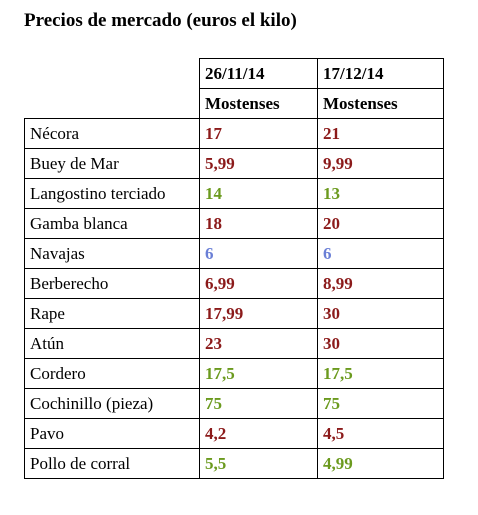 Image resolution: width=478 pixels, height=515 pixels. What do you see at coordinates (112, 163) in the screenshot?
I see `product-name: Buey de Mar` at bounding box center [112, 163].